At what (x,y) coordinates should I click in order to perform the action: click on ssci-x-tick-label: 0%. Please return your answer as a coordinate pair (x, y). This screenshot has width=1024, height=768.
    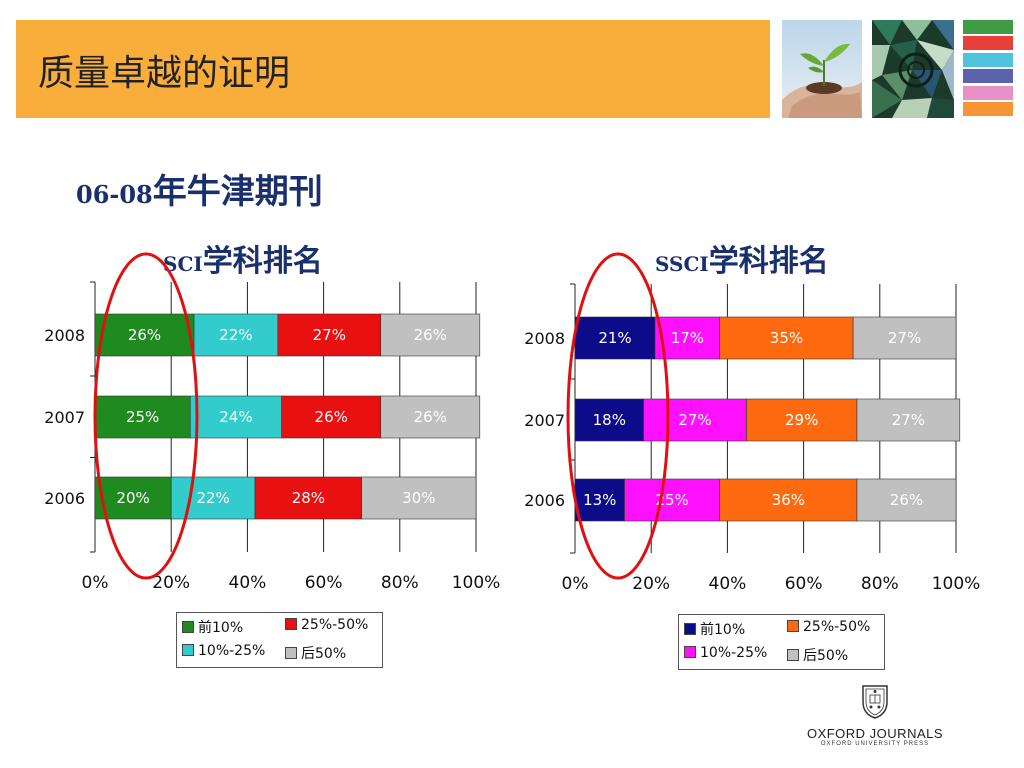
    Looking at the image, I should click on (575, 584).